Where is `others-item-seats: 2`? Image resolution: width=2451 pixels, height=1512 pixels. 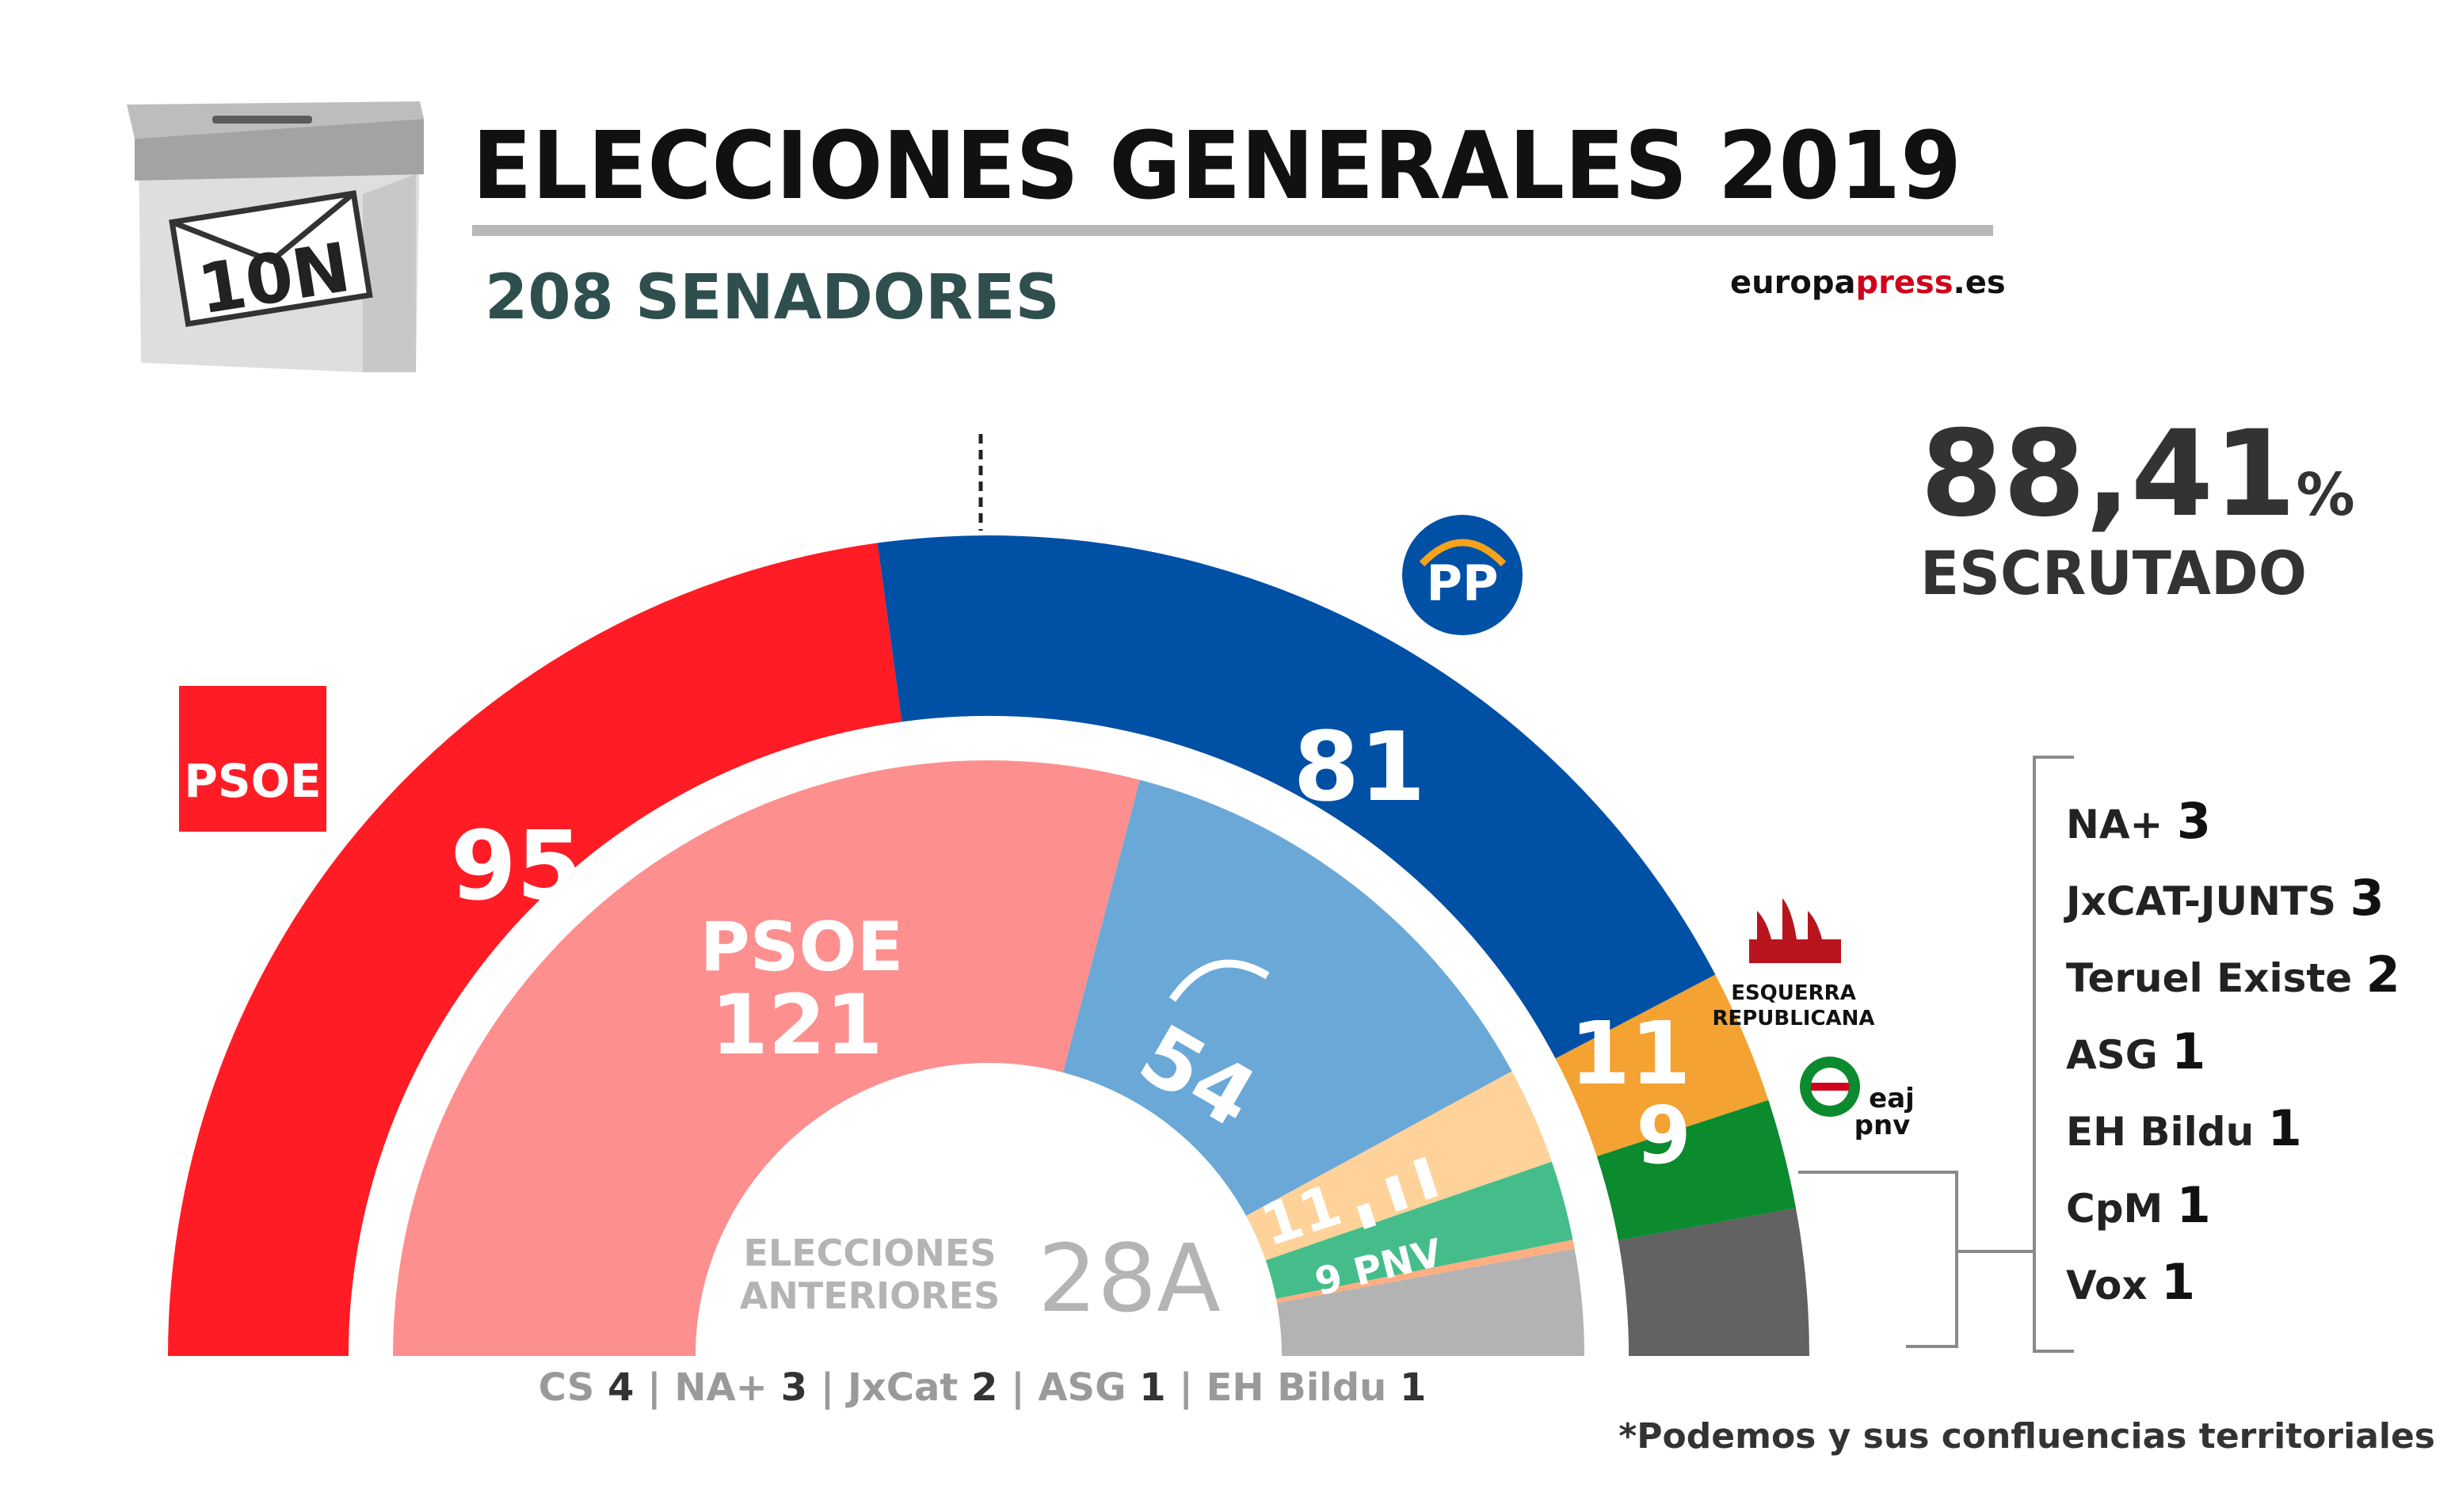 others-item-seats: 2 is located at coordinates (2383, 975).